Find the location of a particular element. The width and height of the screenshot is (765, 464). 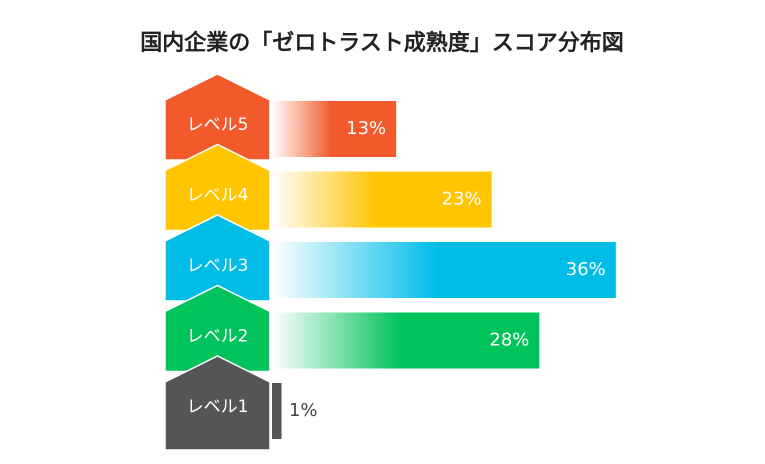

category-label: レベル4 is located at coordinates (218, 196).